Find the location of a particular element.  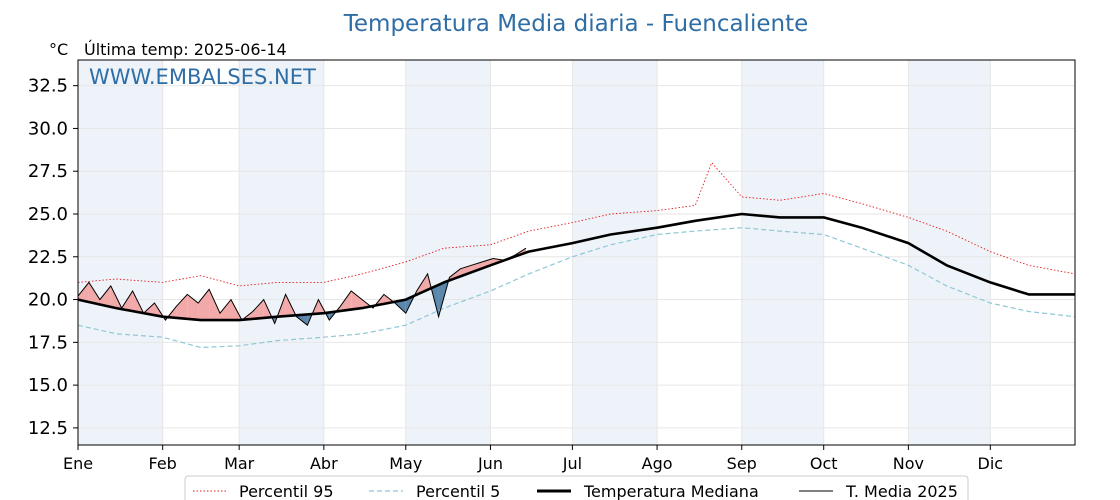

y-tick-label: 25.0 is located at coordinates (48, 214).